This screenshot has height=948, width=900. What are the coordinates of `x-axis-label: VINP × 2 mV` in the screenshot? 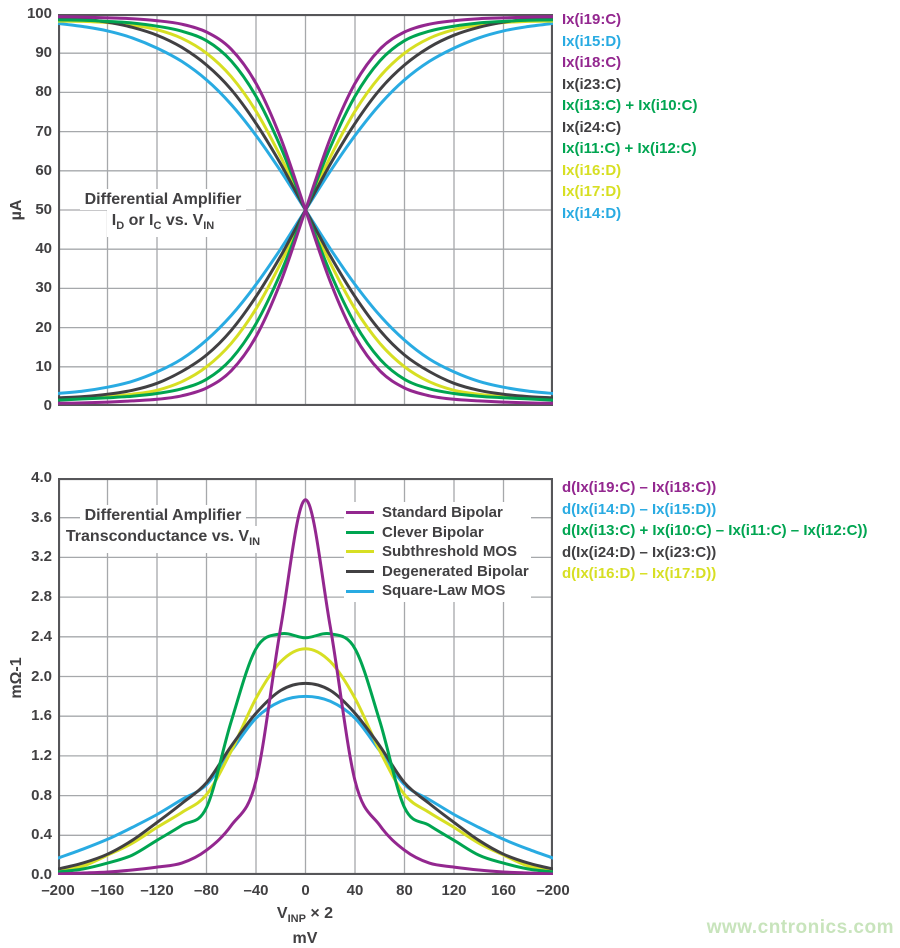 It's located at (305, 926).